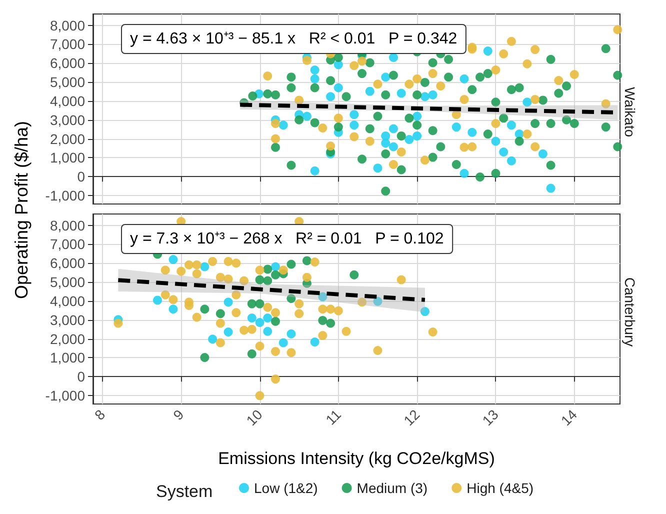 The width and height of the screenshot is (666, 514). I want to click on legend-label: High (4&5), so click(500, 488).